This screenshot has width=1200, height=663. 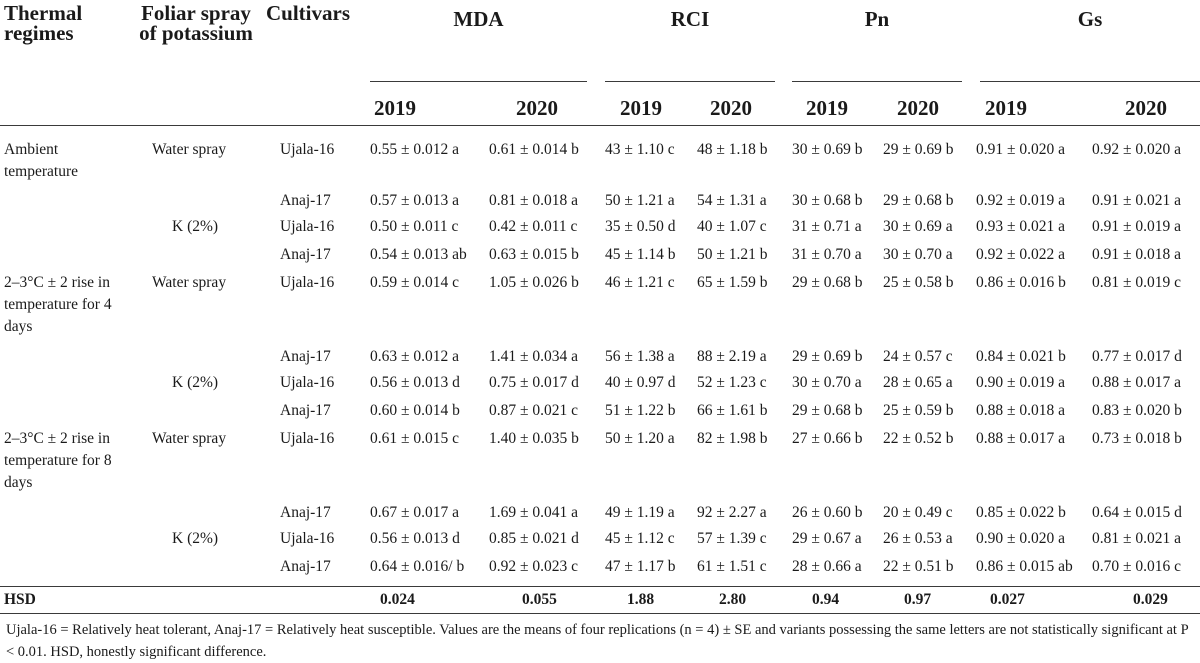 I want to click on rci-2020-cell: 65 ± 1.59 b, so click(x=732, y=282).